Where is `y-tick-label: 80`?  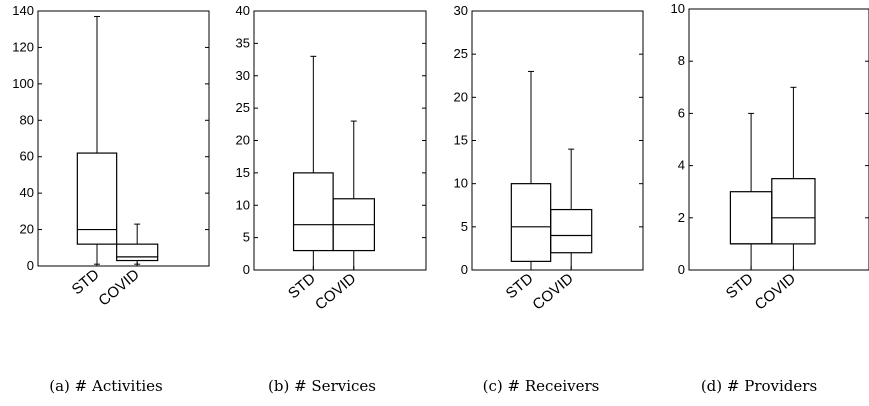
y-tick-label: 80 is located at coordinates (27, 119).